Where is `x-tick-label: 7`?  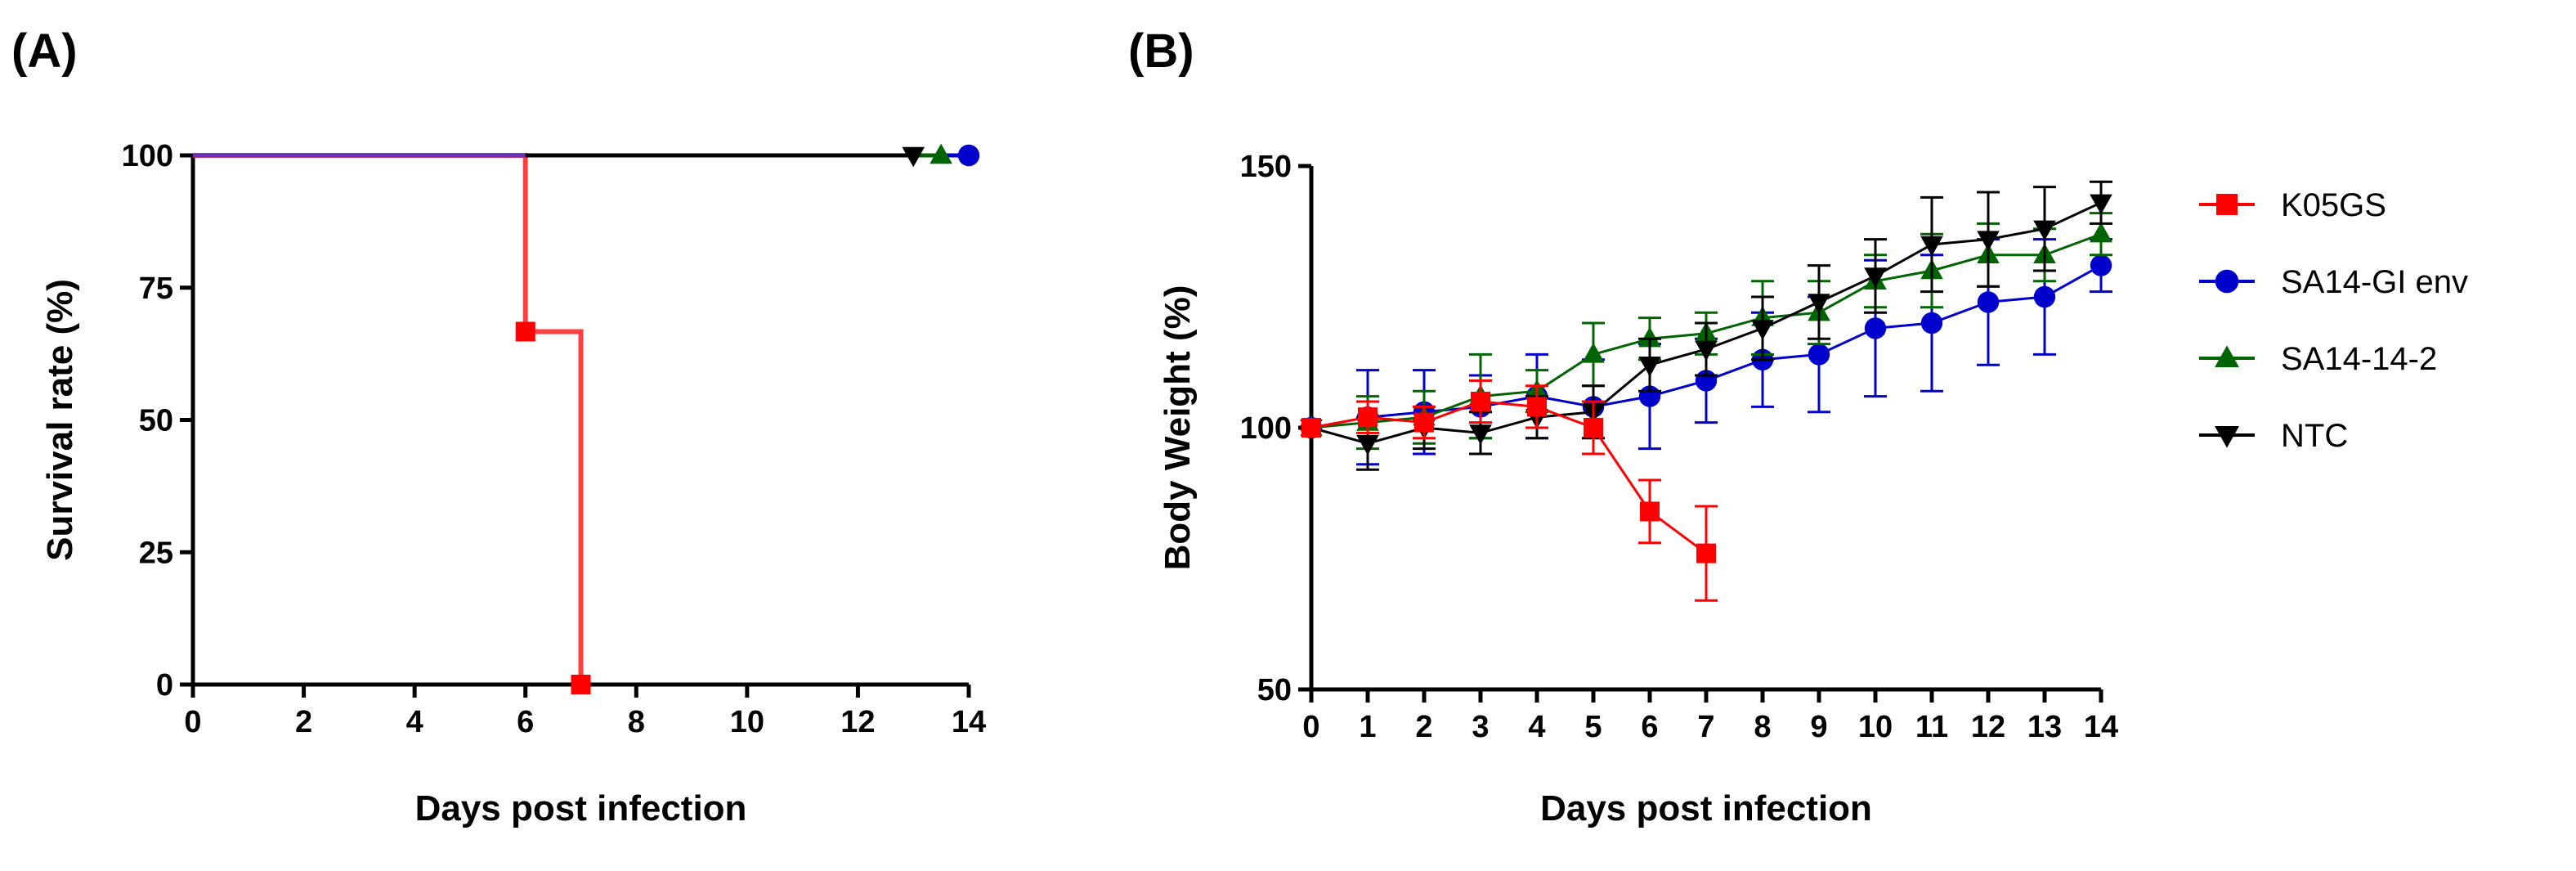 x-tick-label: 7 is located at coordinates (1705, 727).